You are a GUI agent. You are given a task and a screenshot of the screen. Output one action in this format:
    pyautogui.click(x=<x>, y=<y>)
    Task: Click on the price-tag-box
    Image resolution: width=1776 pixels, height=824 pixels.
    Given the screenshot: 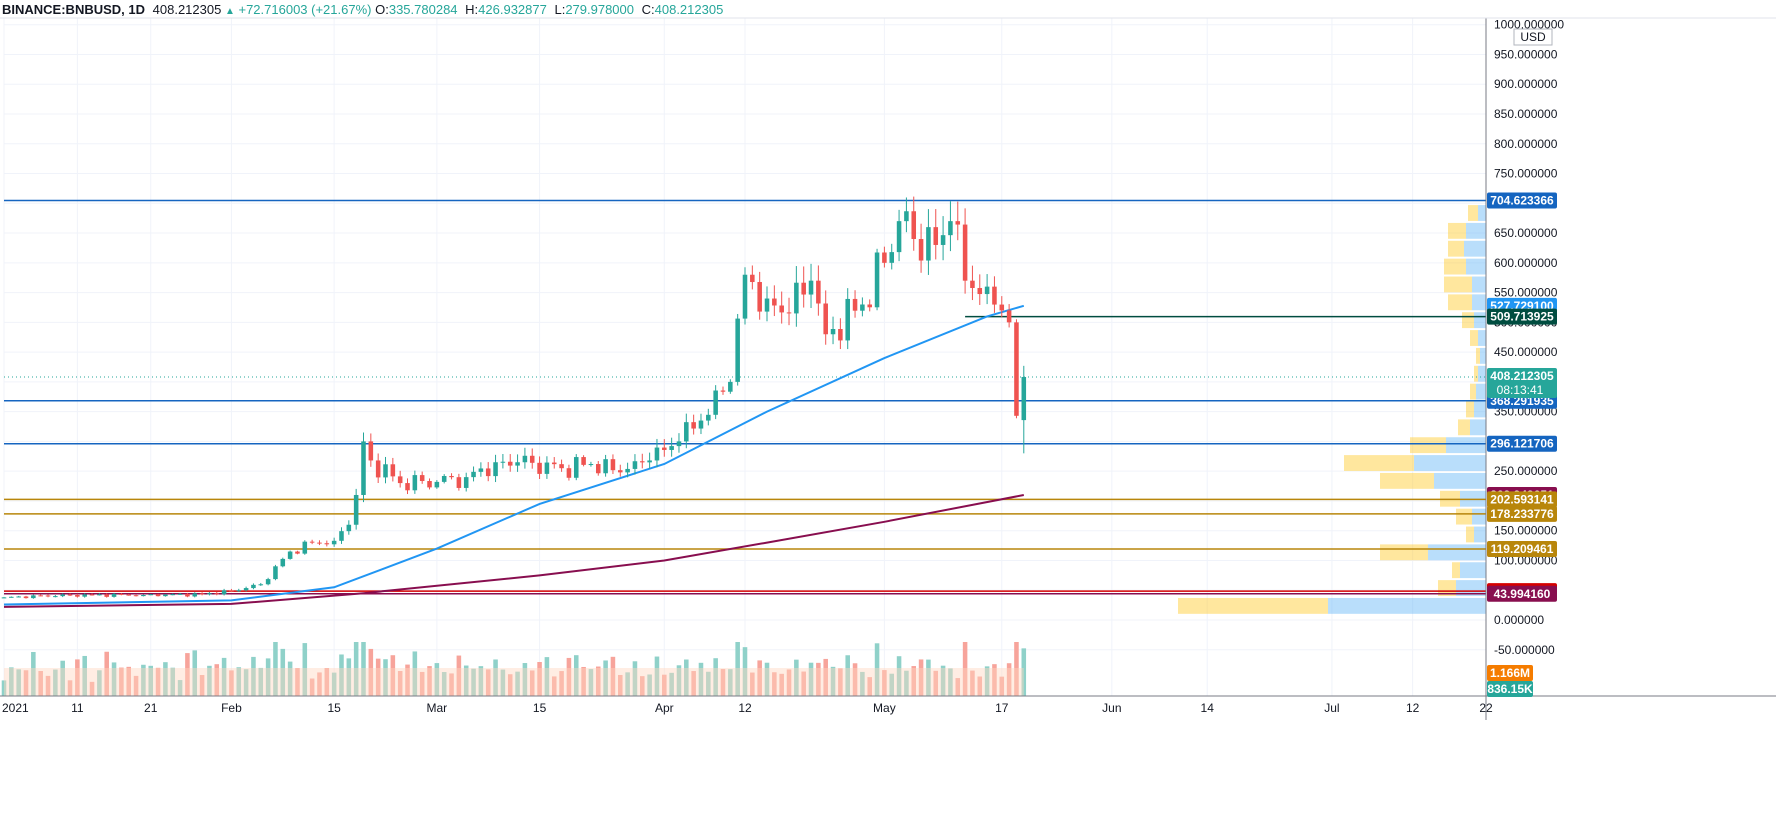 What is the action you would take?
    pyautogui.click(x=1522, y=316)
    